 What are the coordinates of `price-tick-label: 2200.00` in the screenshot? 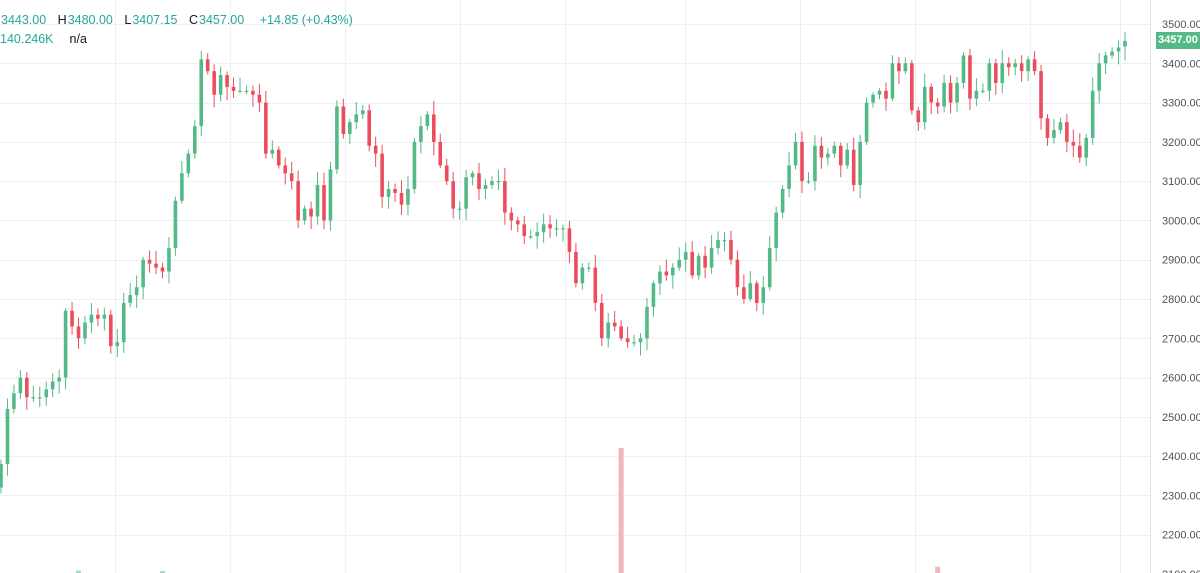 It's located at (1181, 536).